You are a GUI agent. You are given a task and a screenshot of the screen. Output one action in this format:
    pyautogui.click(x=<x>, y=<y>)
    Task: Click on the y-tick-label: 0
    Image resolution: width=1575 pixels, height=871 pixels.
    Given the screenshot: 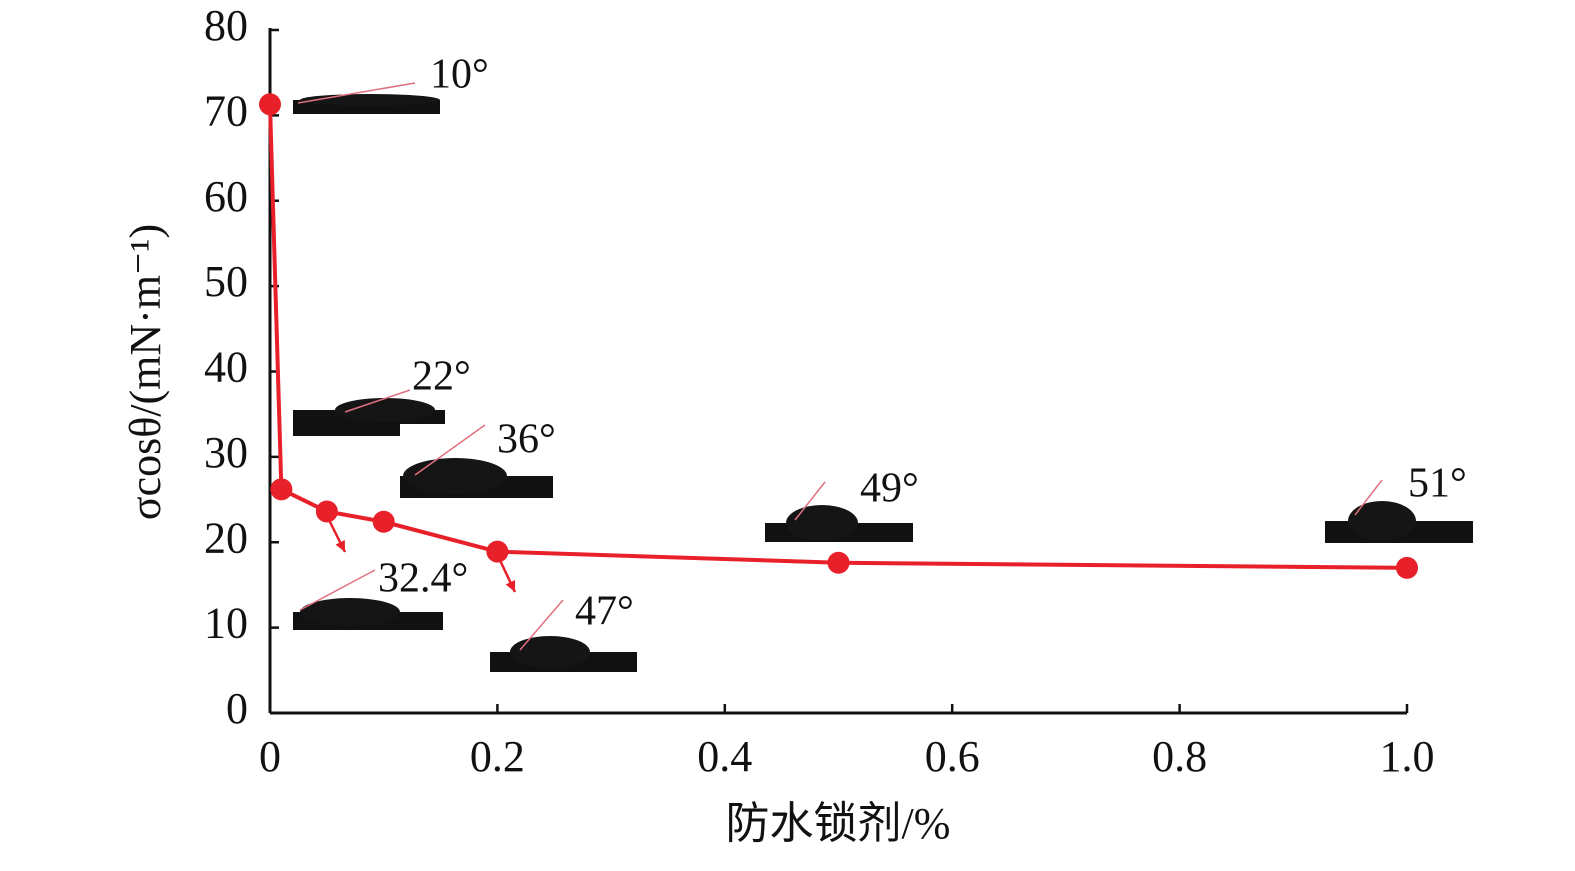 What is the action you would take?
    pyautogui.click(x=237, y=708)
    